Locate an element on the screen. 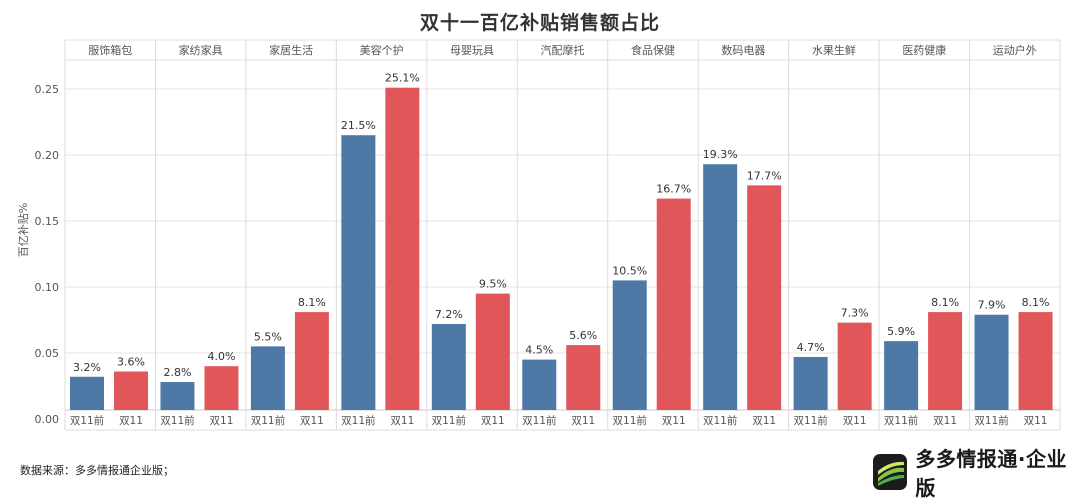 Image resolution: width=1080 pixels, height=501 pixels. category-label: 母婴玩具 is located at coordinates (472, 50).